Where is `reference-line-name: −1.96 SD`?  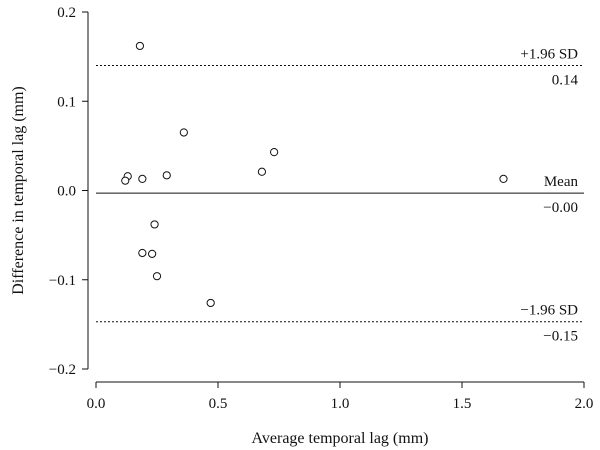 reference-line-name: −1.96 SD is located at coordinates (549, 311).